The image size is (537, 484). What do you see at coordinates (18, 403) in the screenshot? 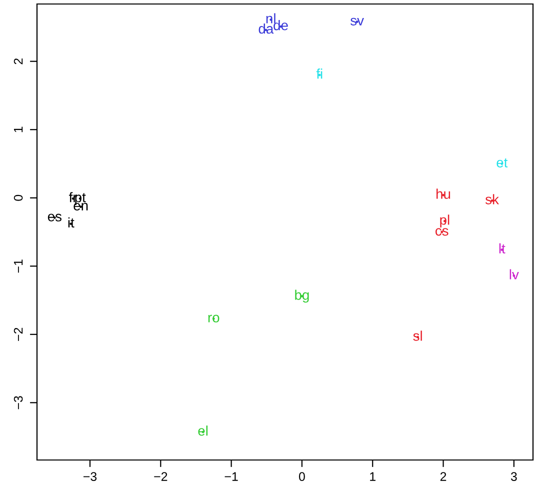
I see `y-tick-label: −3` at bounding box center [18, 403].